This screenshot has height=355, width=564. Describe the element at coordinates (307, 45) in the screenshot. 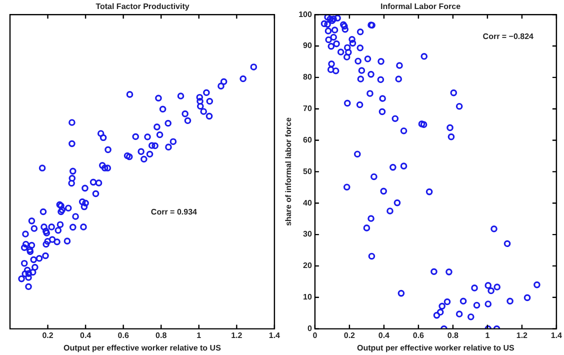

I see `y-tick-label: 90` at that location.